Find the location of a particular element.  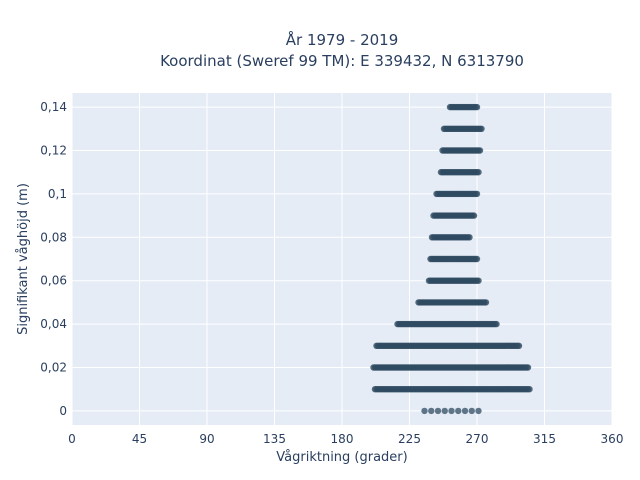

x-tick-label: 180 is located at coordinates (342, 439).